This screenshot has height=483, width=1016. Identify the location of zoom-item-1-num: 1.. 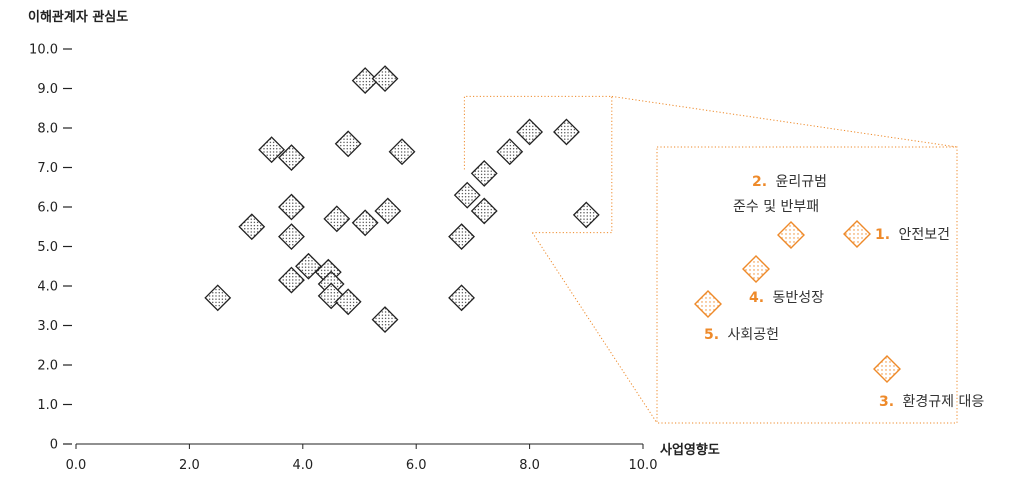
(882, 235).